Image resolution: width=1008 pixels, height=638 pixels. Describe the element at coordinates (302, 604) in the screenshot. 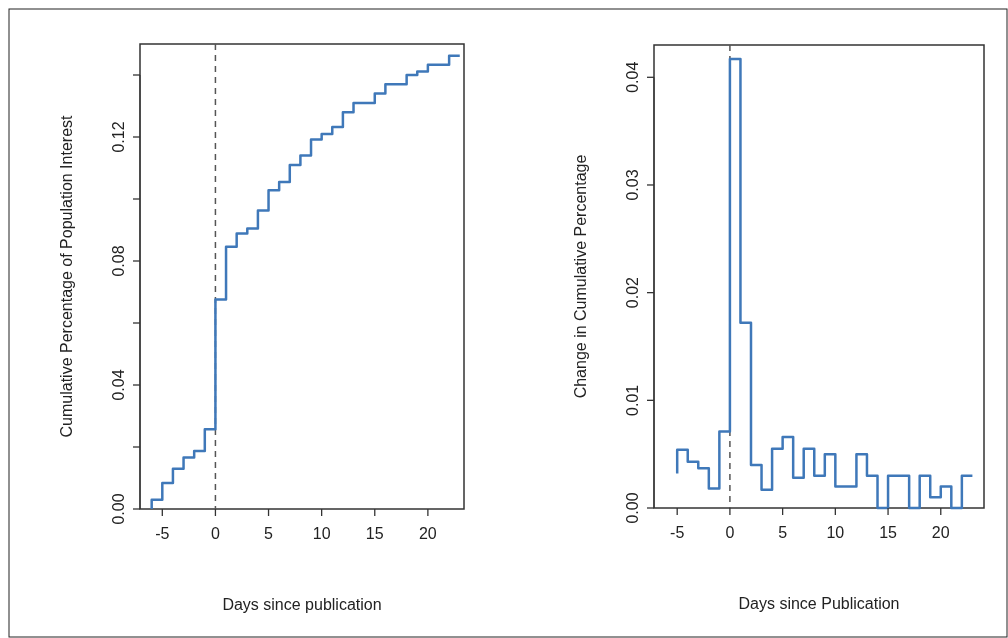

I see `x-axis-title: Days since publication` at that location.